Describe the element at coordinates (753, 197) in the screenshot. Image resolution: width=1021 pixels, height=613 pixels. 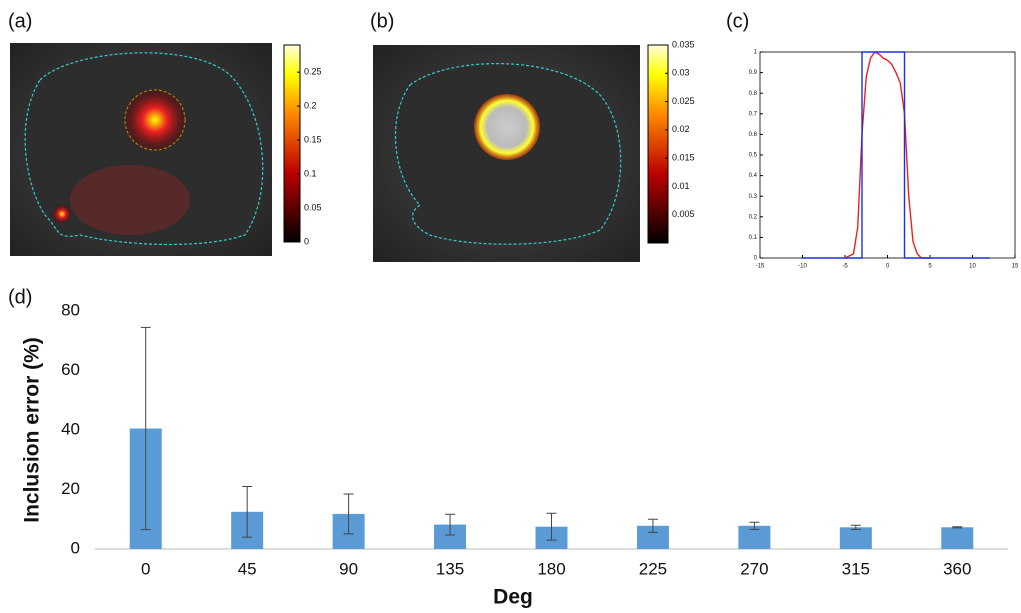
I see `y-tick-label: 0.3` at that location.